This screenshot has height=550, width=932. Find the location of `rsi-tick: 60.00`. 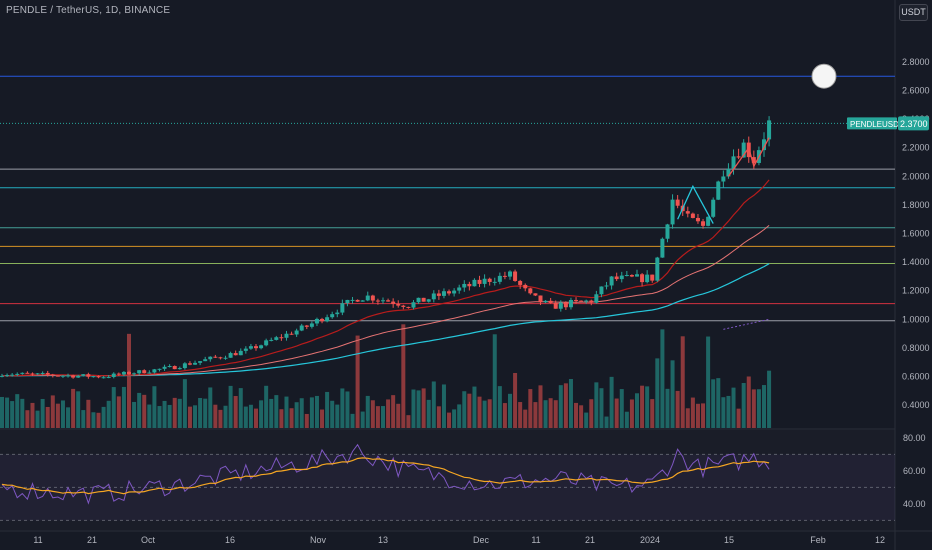

rsi-tick: 60.00 is located at coordinates (914, 471).